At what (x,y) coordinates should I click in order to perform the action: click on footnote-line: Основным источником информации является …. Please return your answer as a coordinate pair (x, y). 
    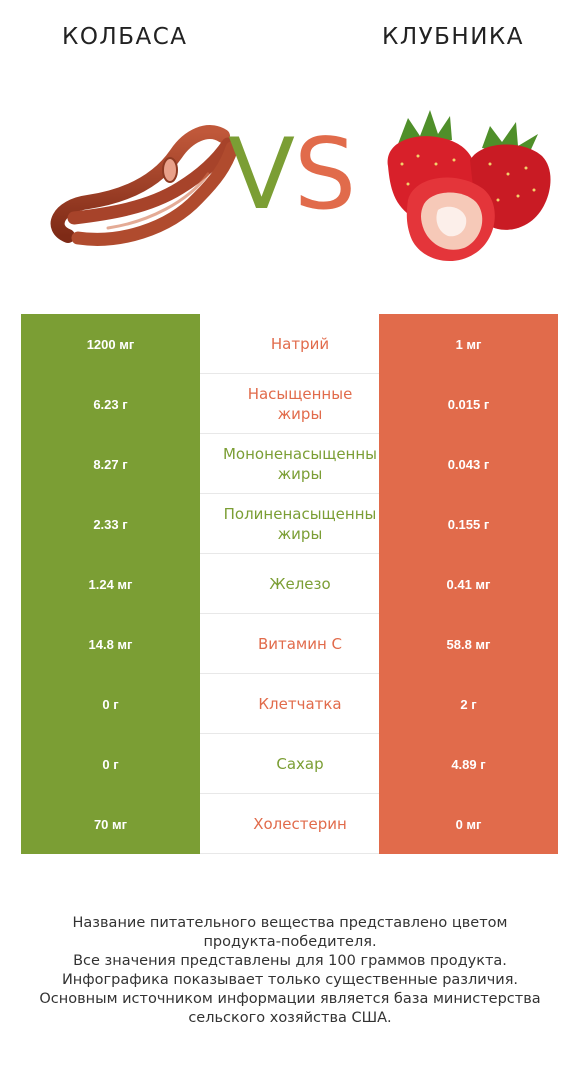
    Looking at the image, I should click on (290, 999).